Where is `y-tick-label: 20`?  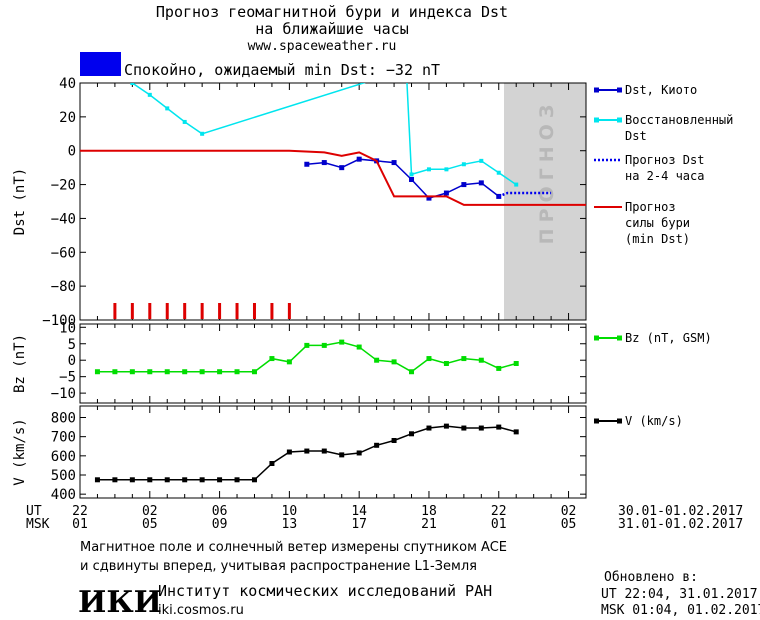
y-tick-label: 20 is located at coordinates (67, 118).